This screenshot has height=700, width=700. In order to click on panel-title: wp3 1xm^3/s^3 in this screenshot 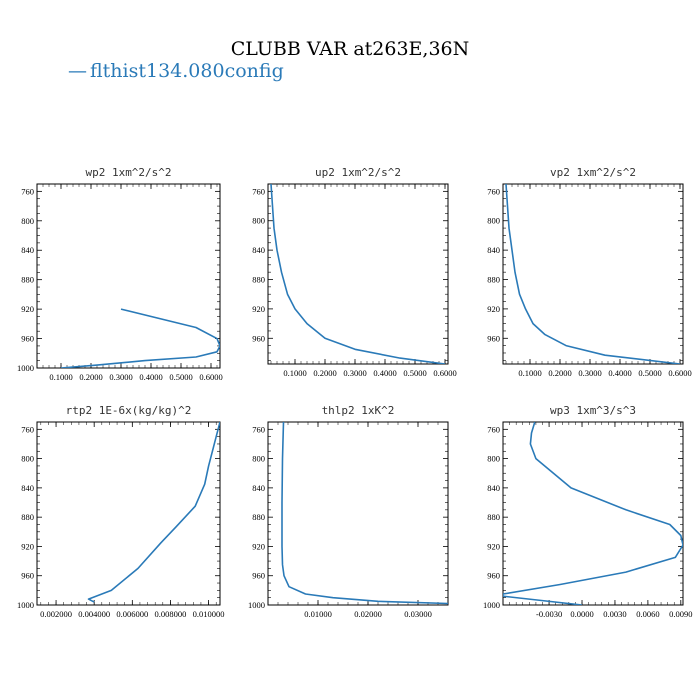, I will do `click(593, 410)`.